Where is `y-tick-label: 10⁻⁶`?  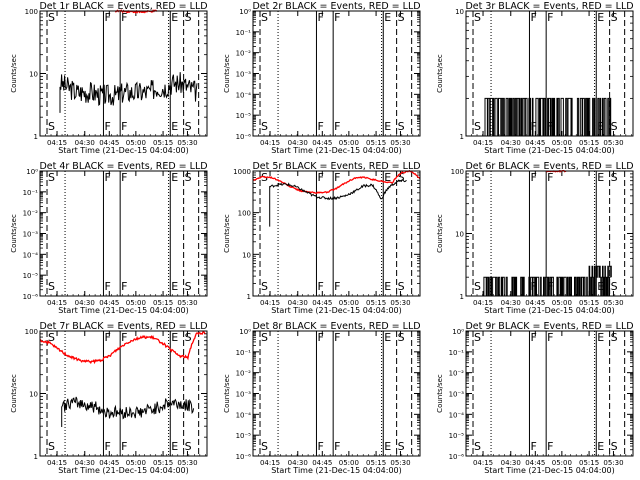
y-tick-label: 10⁻⁶ is located at coordinates (244, 137).